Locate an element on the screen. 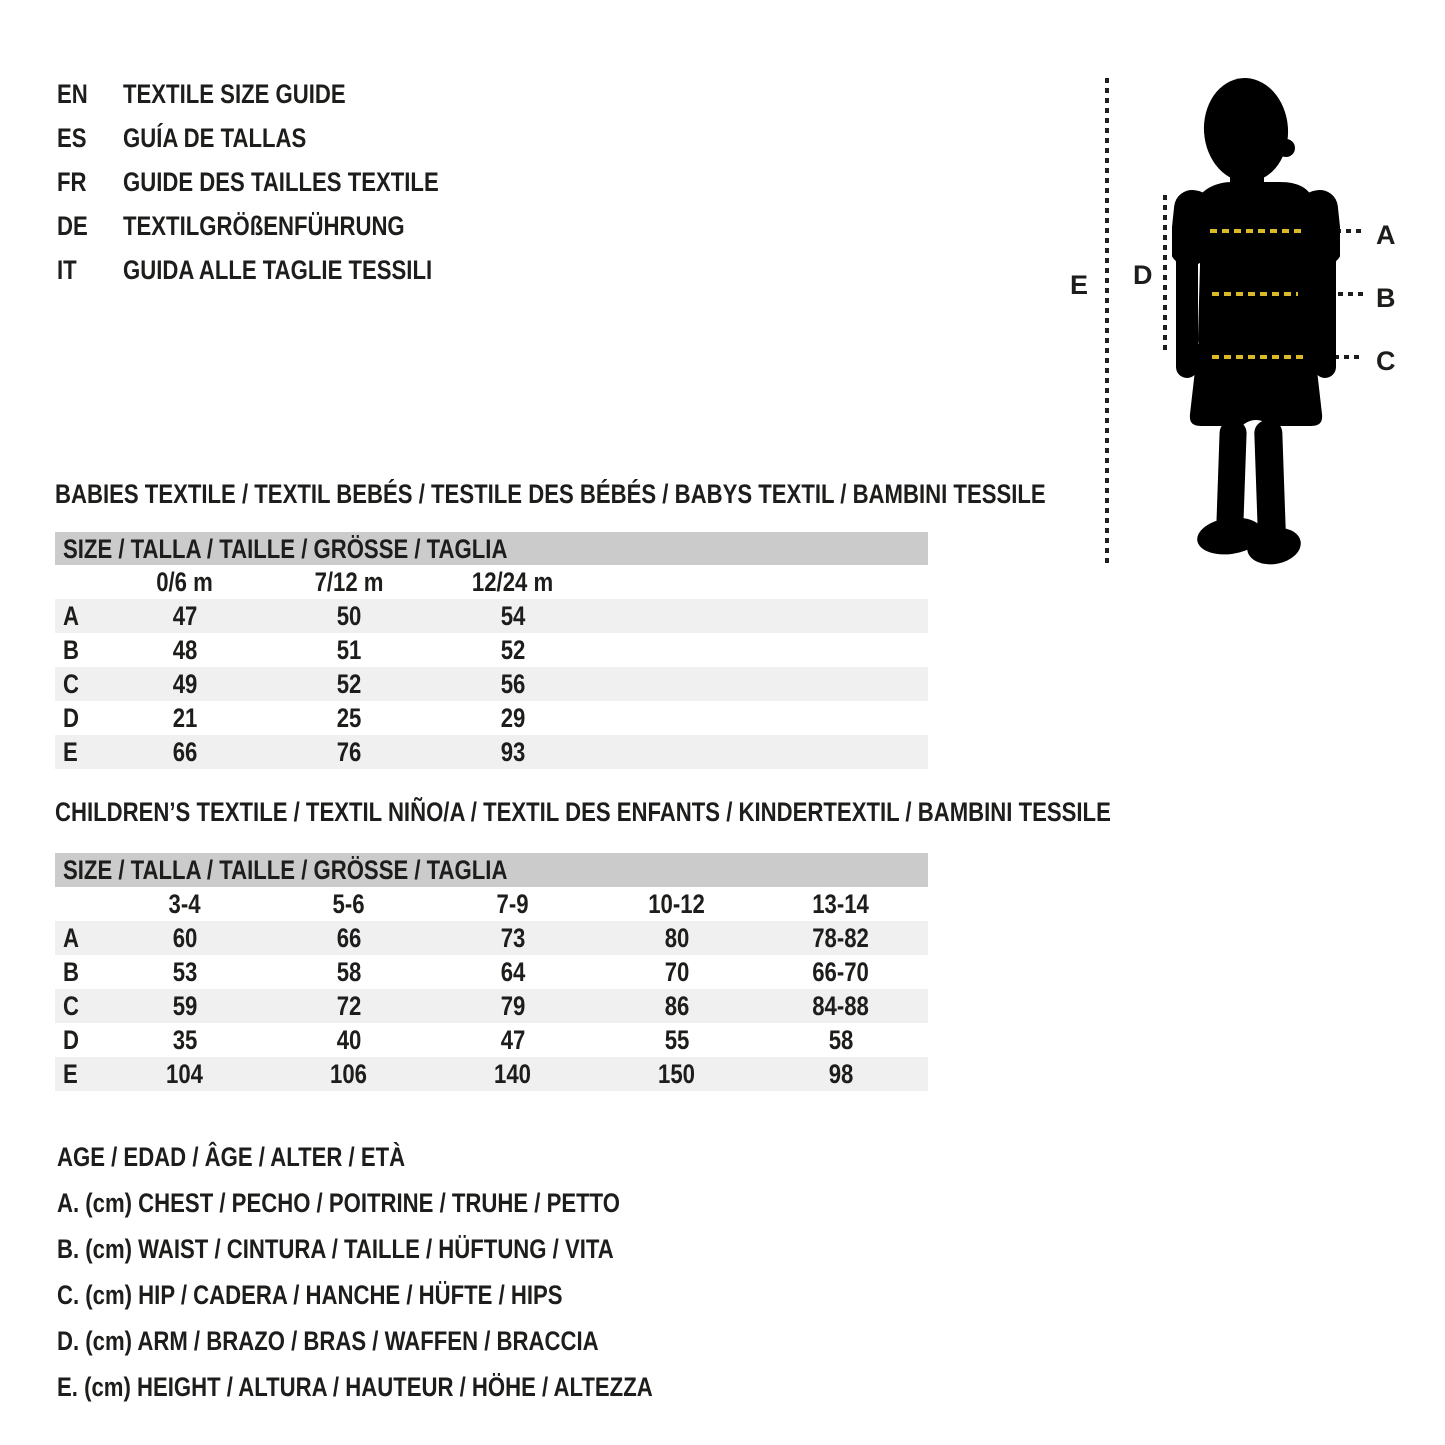 This screenshot has height=1445, width=1445. babies-table-header-bar: SIZE / TALLA / TAILLE / GRÖSSE / TAGLIA is located at coordinates (491, 548).